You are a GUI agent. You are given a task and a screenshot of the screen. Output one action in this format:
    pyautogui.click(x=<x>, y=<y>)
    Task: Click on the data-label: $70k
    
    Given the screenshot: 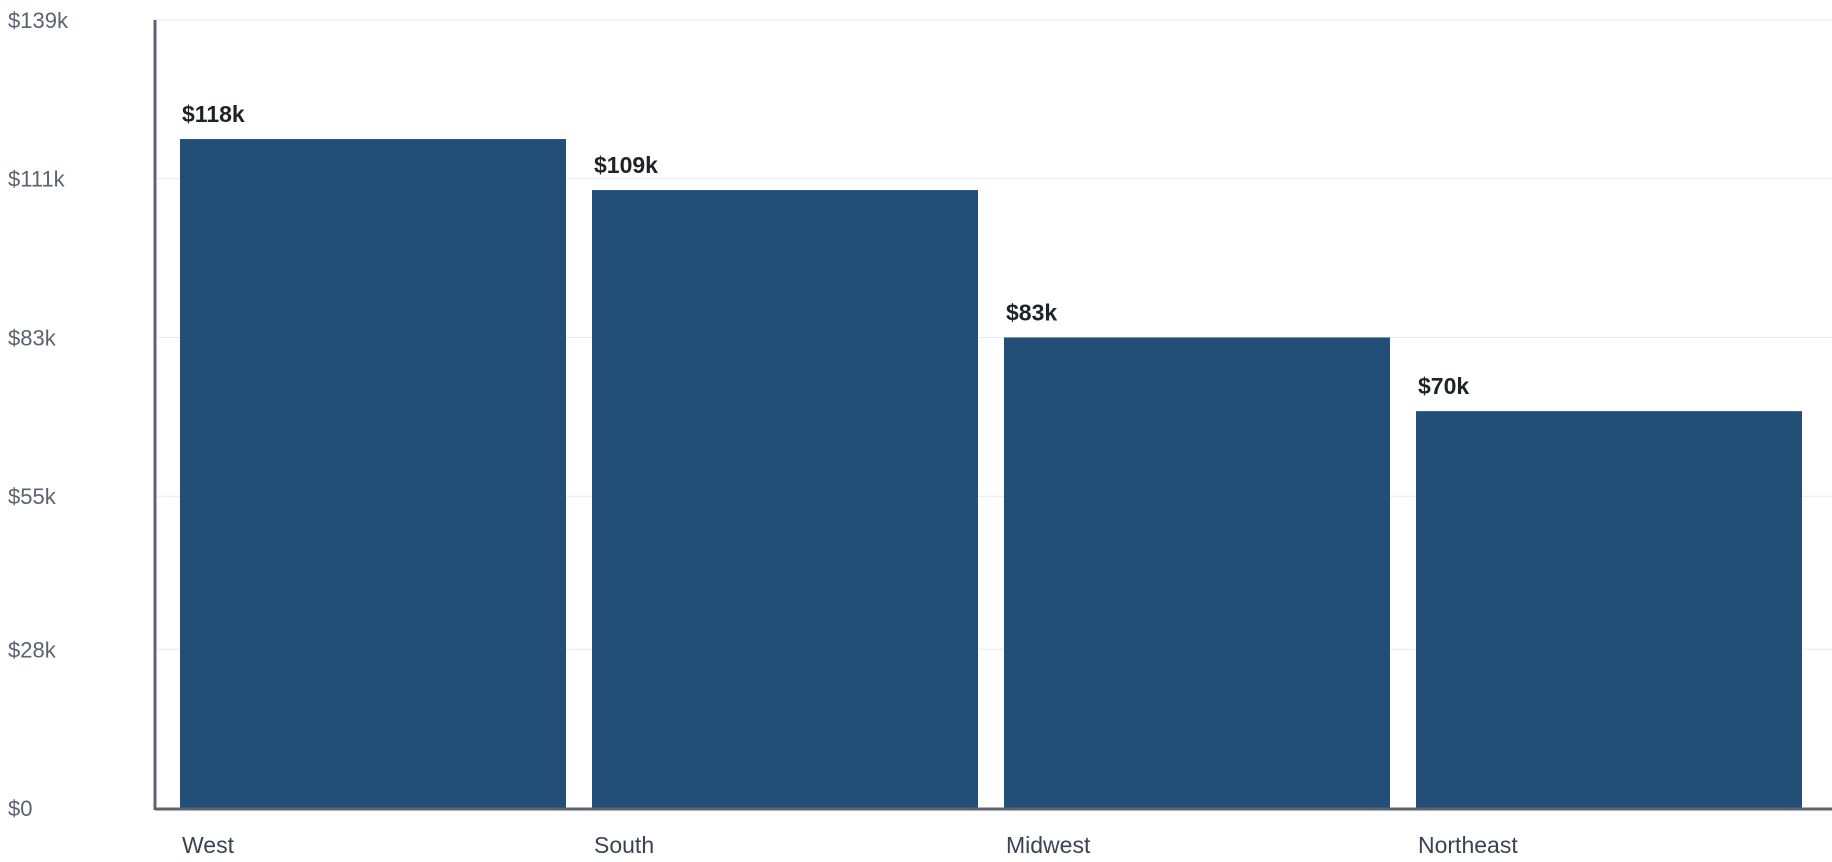 What is the action you would take?
    pyautogui.click(x=1443, y=386)
    